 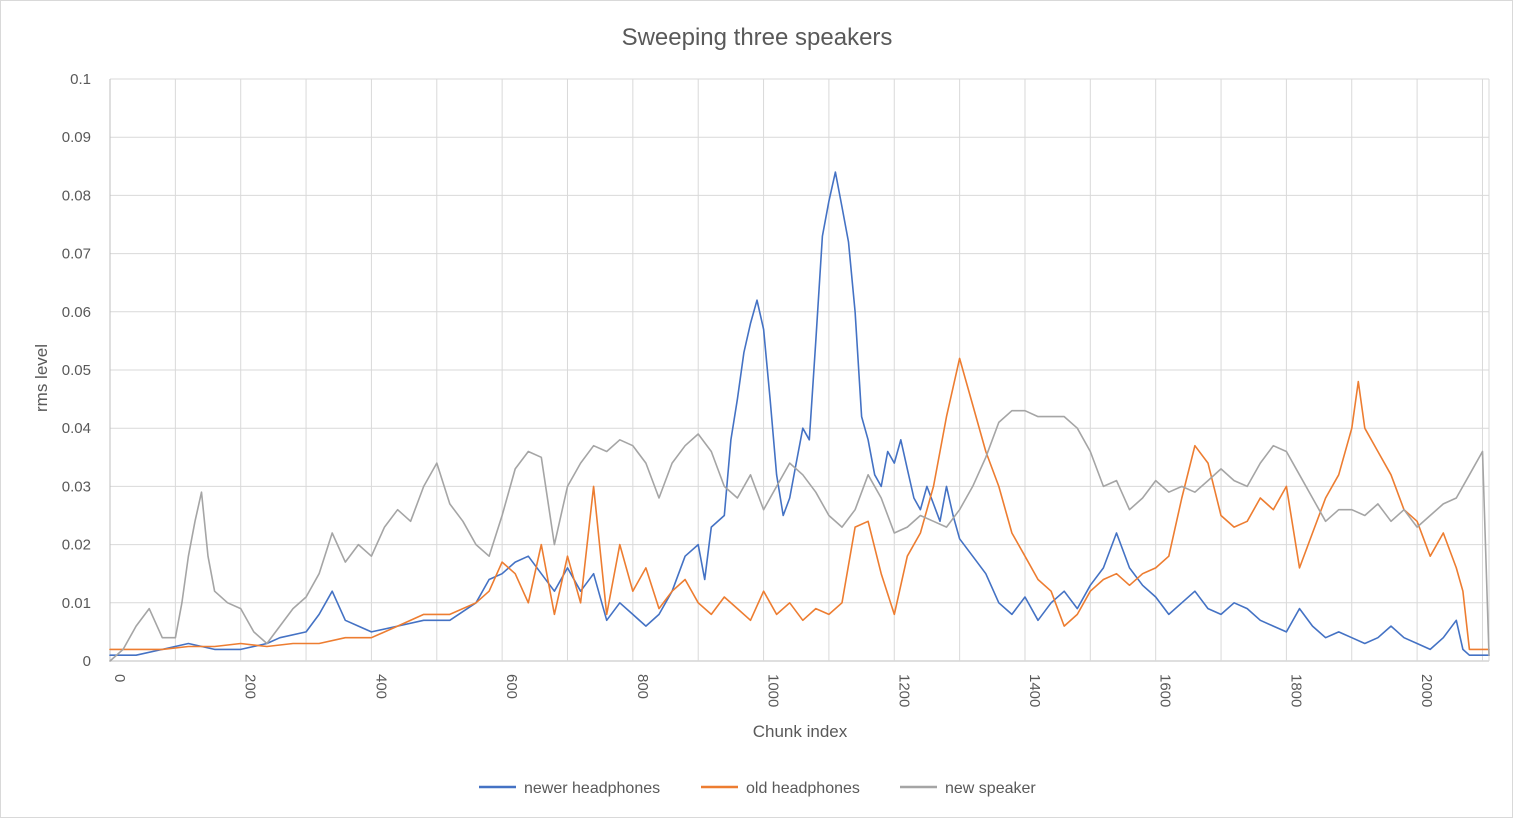 I want to click on legend-label-old-headphones: old headphones, so click(x=803, y=788).